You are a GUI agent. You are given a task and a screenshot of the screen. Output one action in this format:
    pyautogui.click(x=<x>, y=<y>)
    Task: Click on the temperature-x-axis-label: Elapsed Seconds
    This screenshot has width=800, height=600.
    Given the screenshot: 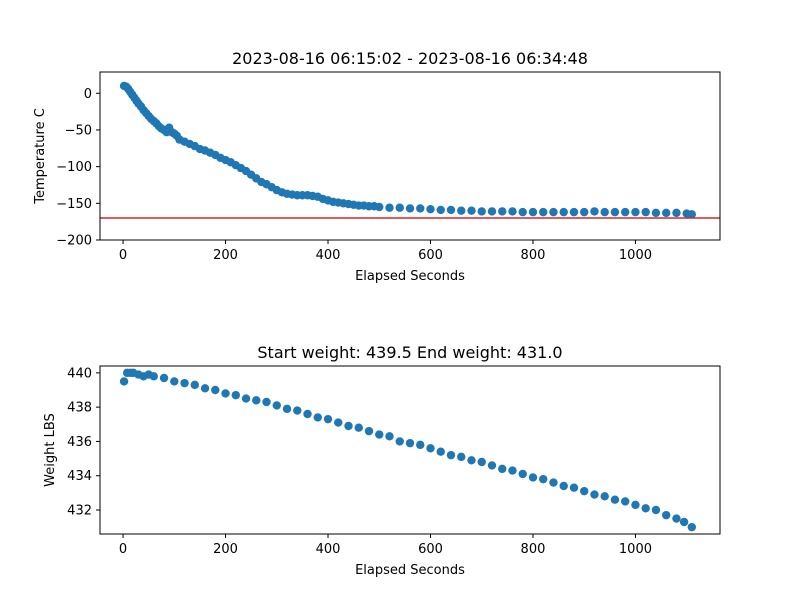 What is the action you would take?
    pyautogui.click(x=410, y=276)
    